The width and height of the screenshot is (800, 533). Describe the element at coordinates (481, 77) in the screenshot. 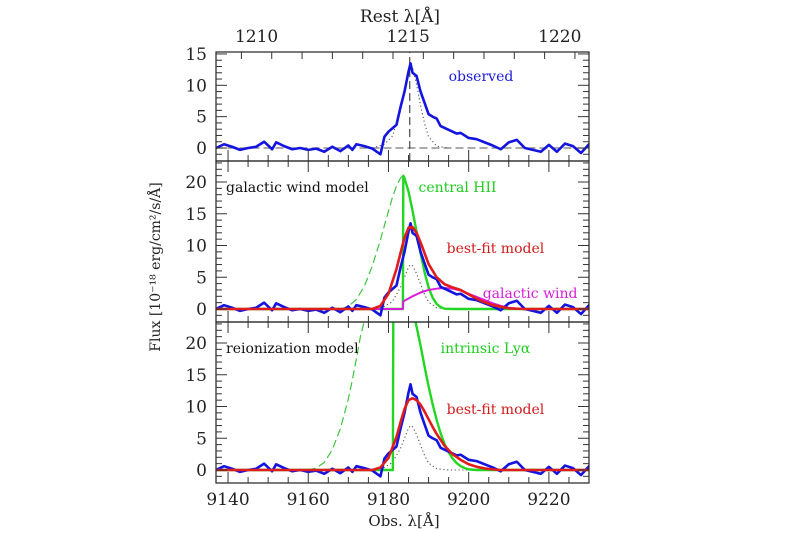

I see `annotation-observed: observed` at that location.